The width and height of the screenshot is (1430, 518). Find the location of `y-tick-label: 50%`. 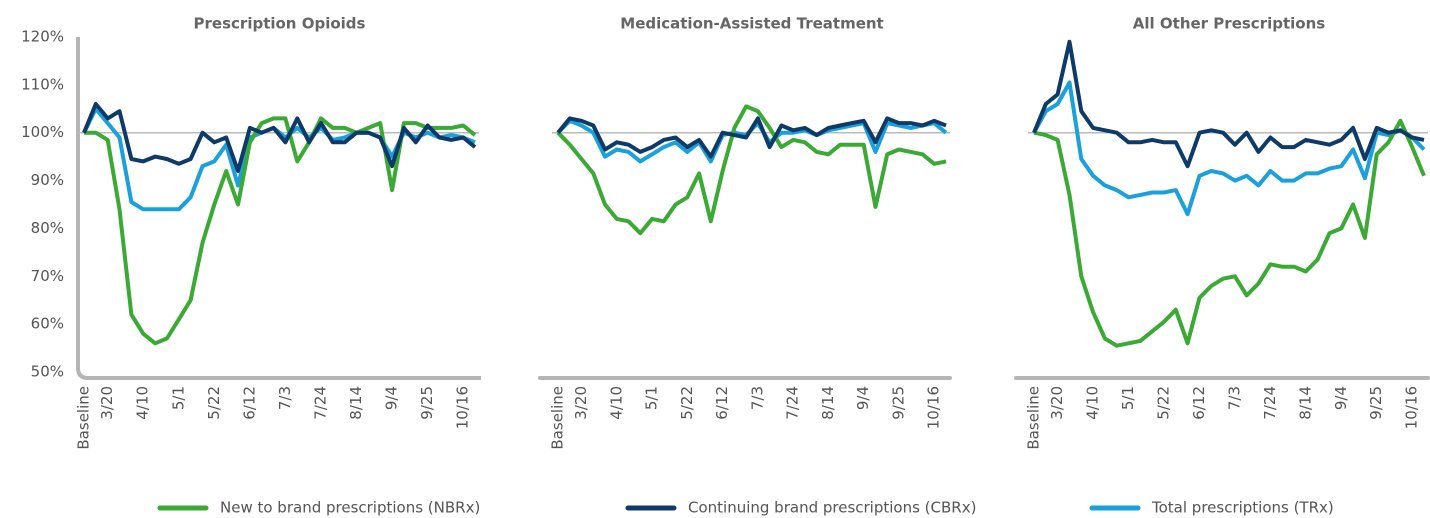

y-tick-label: 50% is located at coordinates (47, 372).